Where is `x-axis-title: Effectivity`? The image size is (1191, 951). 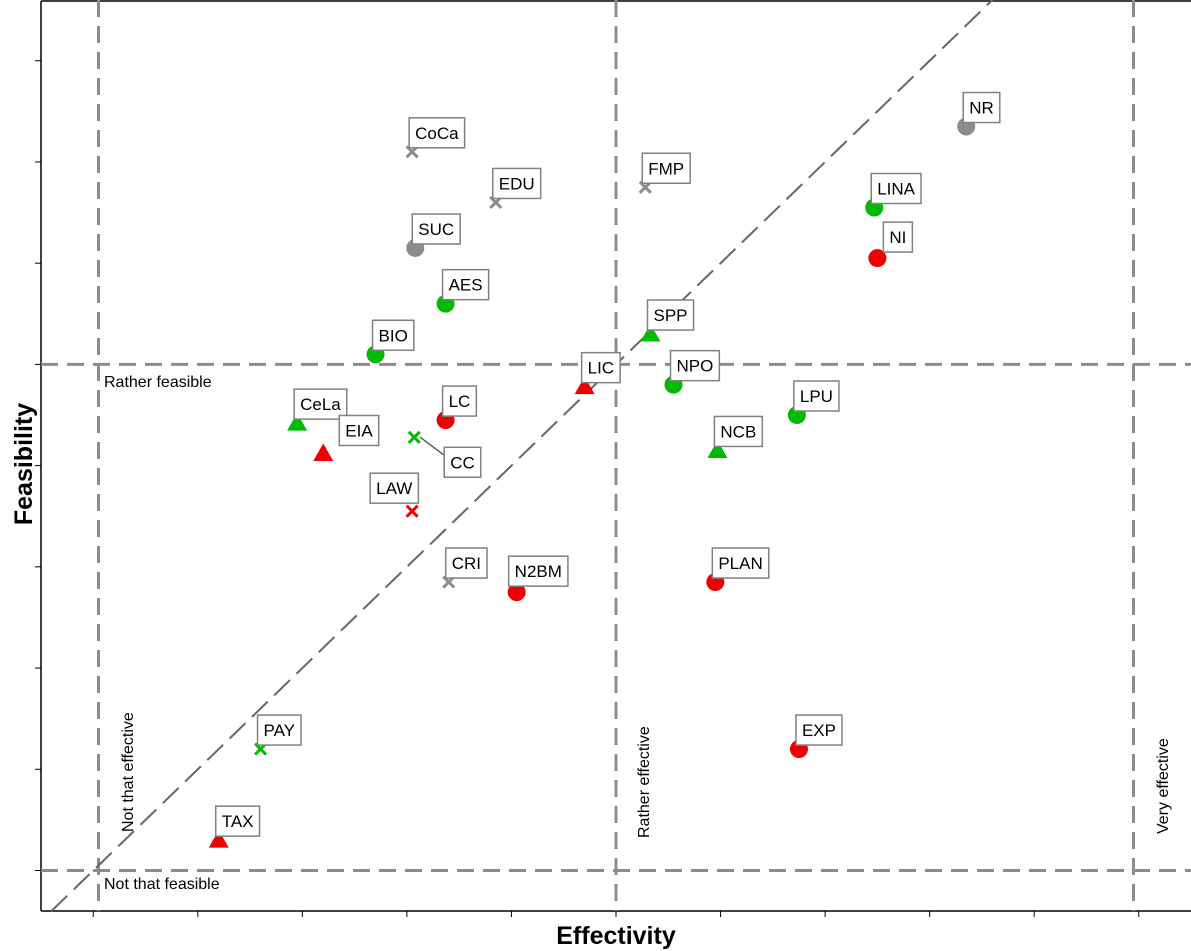 x-axis-title: Effectivity is located at coordinates (616, 936).